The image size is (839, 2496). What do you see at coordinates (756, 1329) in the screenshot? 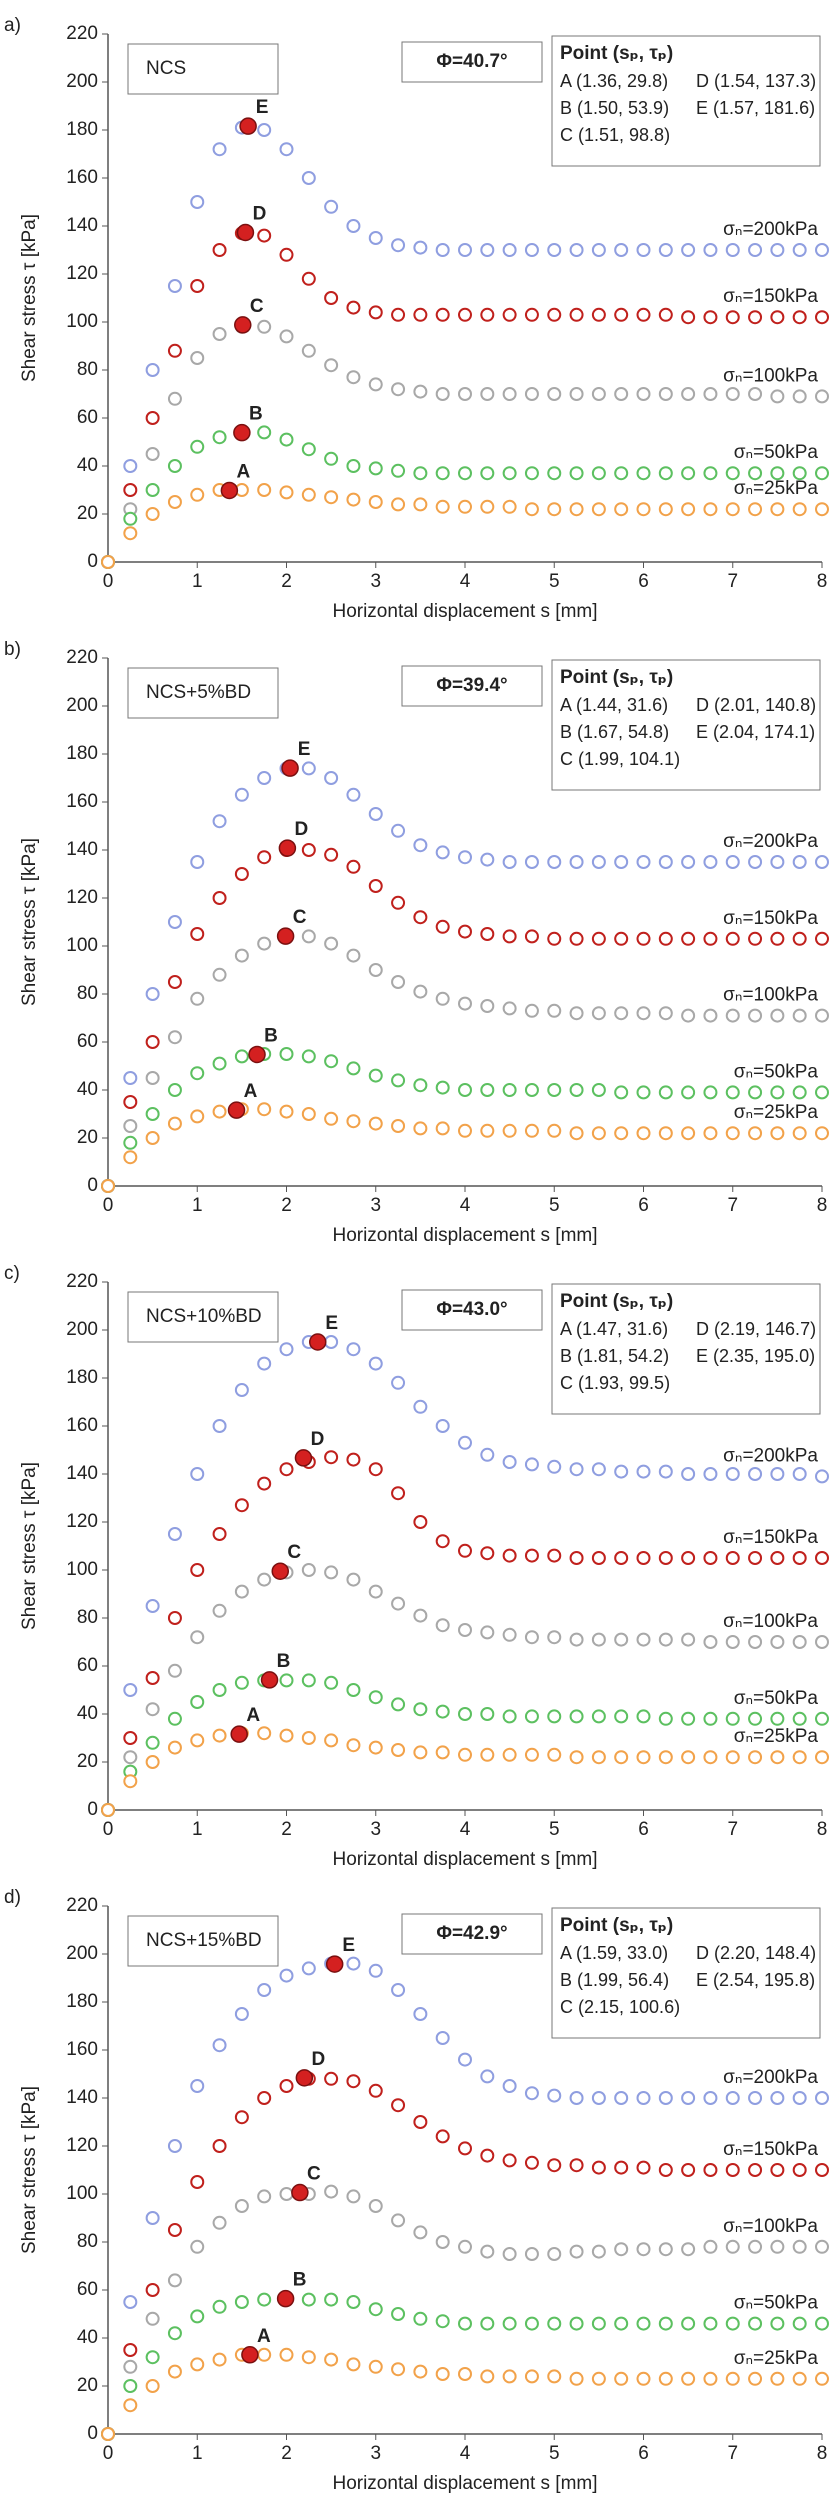
I see `point-entry: D (2.19, 146.7)` at bounding box center [756, 1329].